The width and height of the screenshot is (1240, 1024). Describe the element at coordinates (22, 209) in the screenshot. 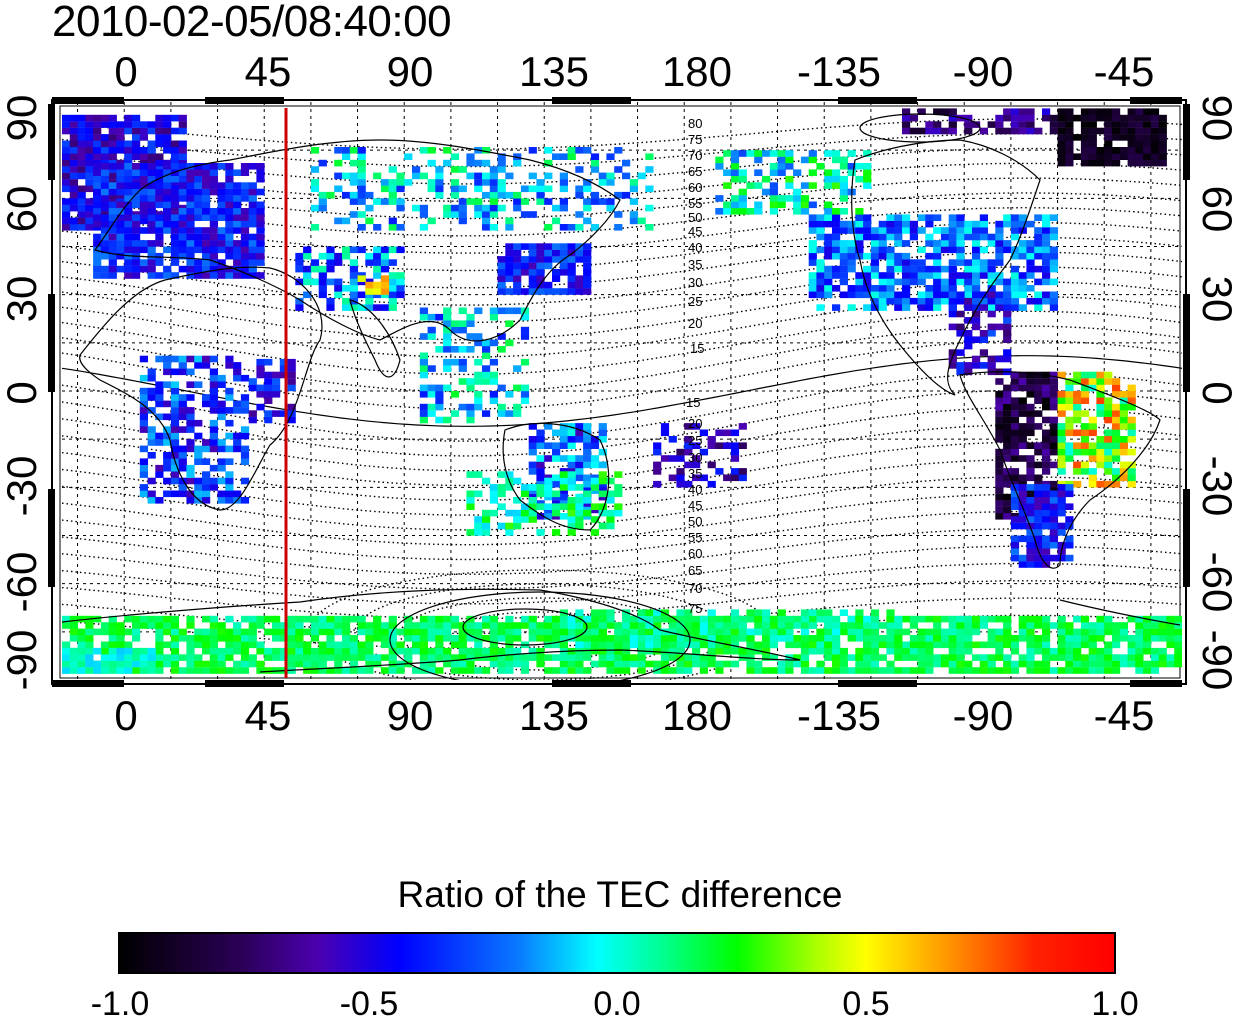

I see `lat-tick-label: 60` at that location.